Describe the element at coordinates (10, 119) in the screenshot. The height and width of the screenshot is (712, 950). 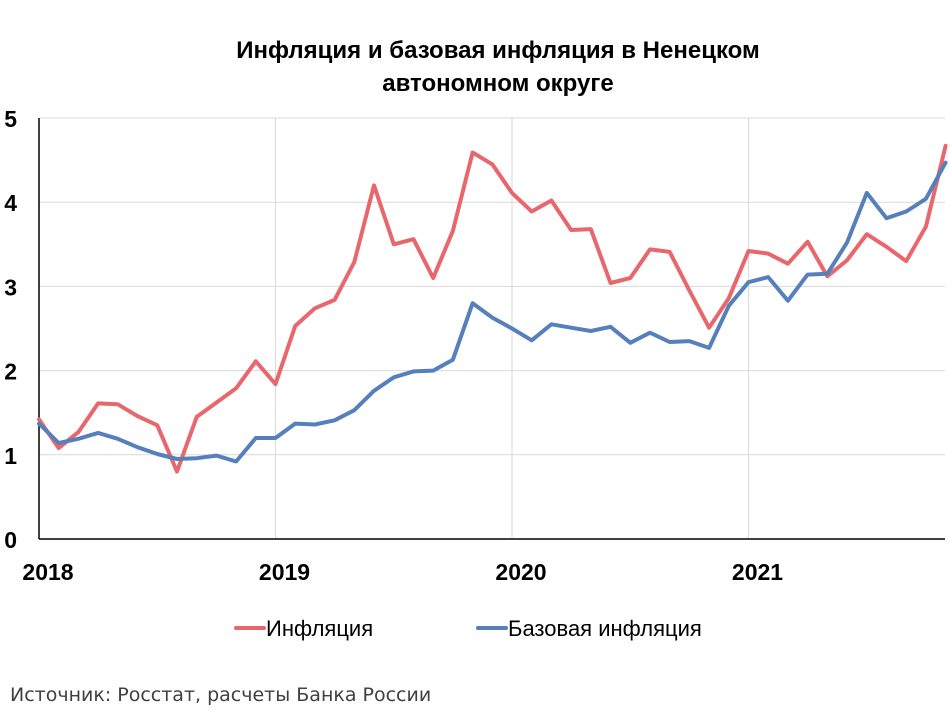
I see `y-tick-label: 5` at that location.